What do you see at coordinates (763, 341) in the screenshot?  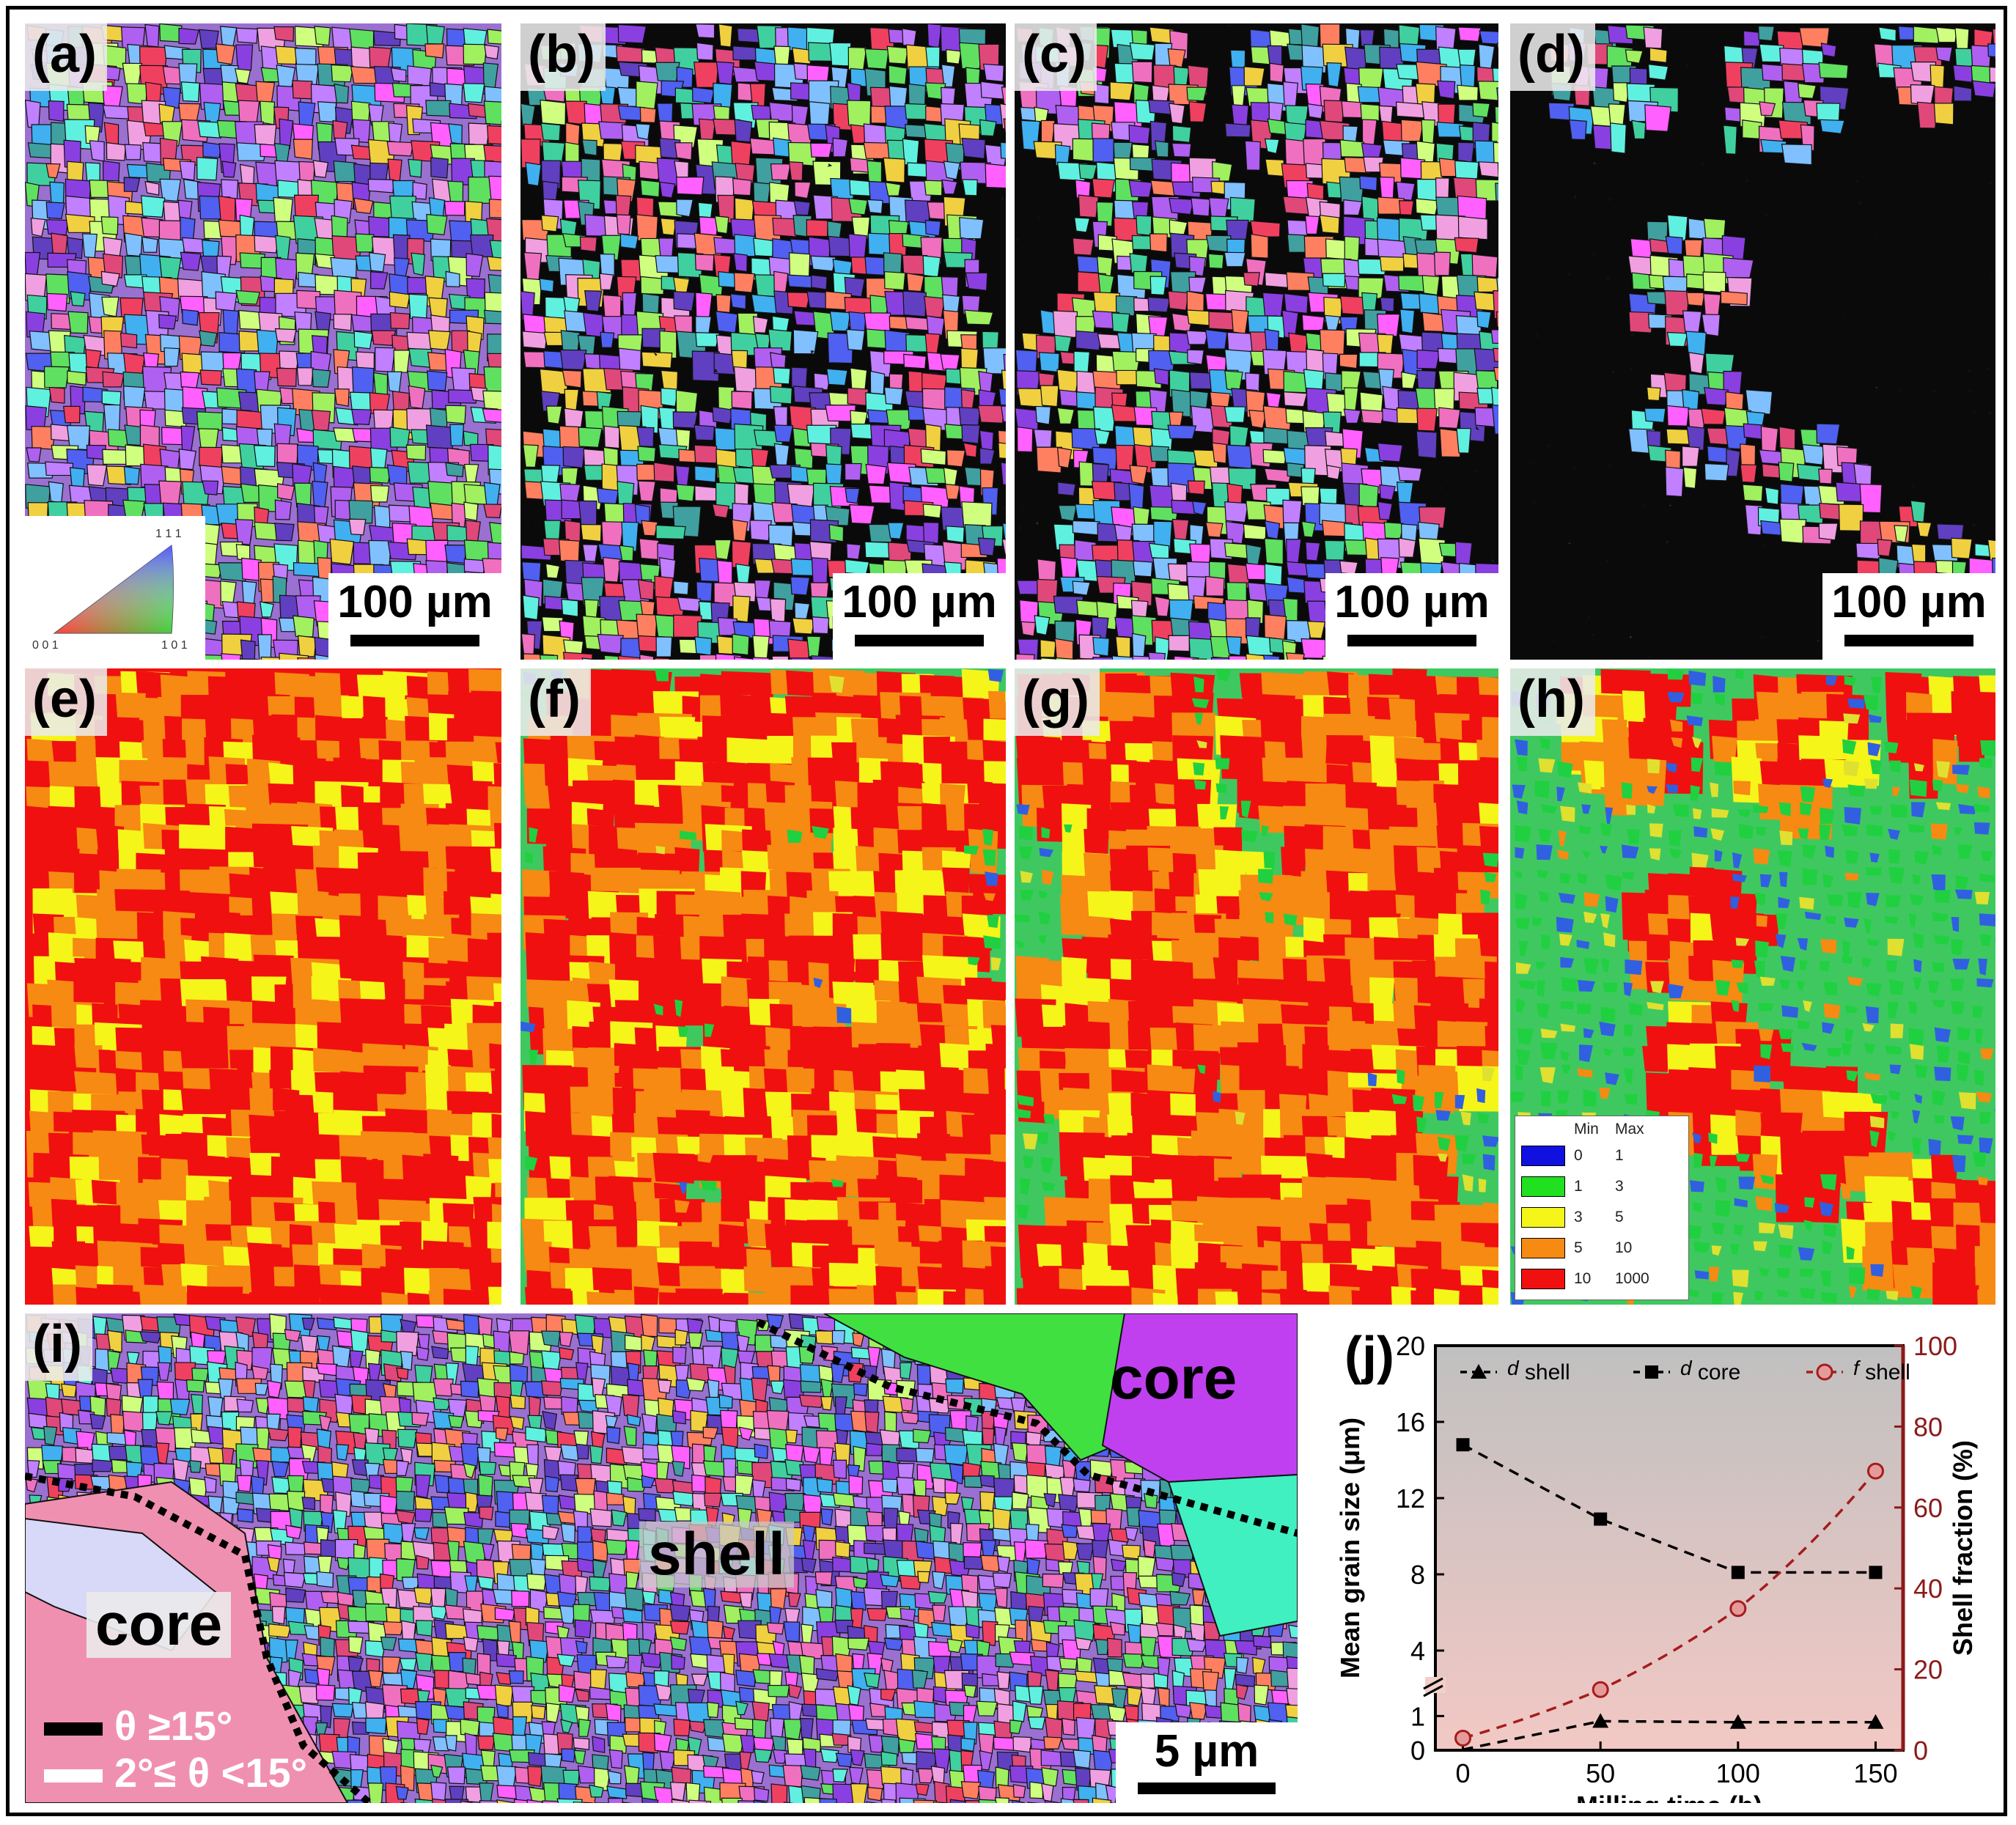 I see `panel-b-ipf-map: (b) 100 µm` at bounding box center [763, 341].